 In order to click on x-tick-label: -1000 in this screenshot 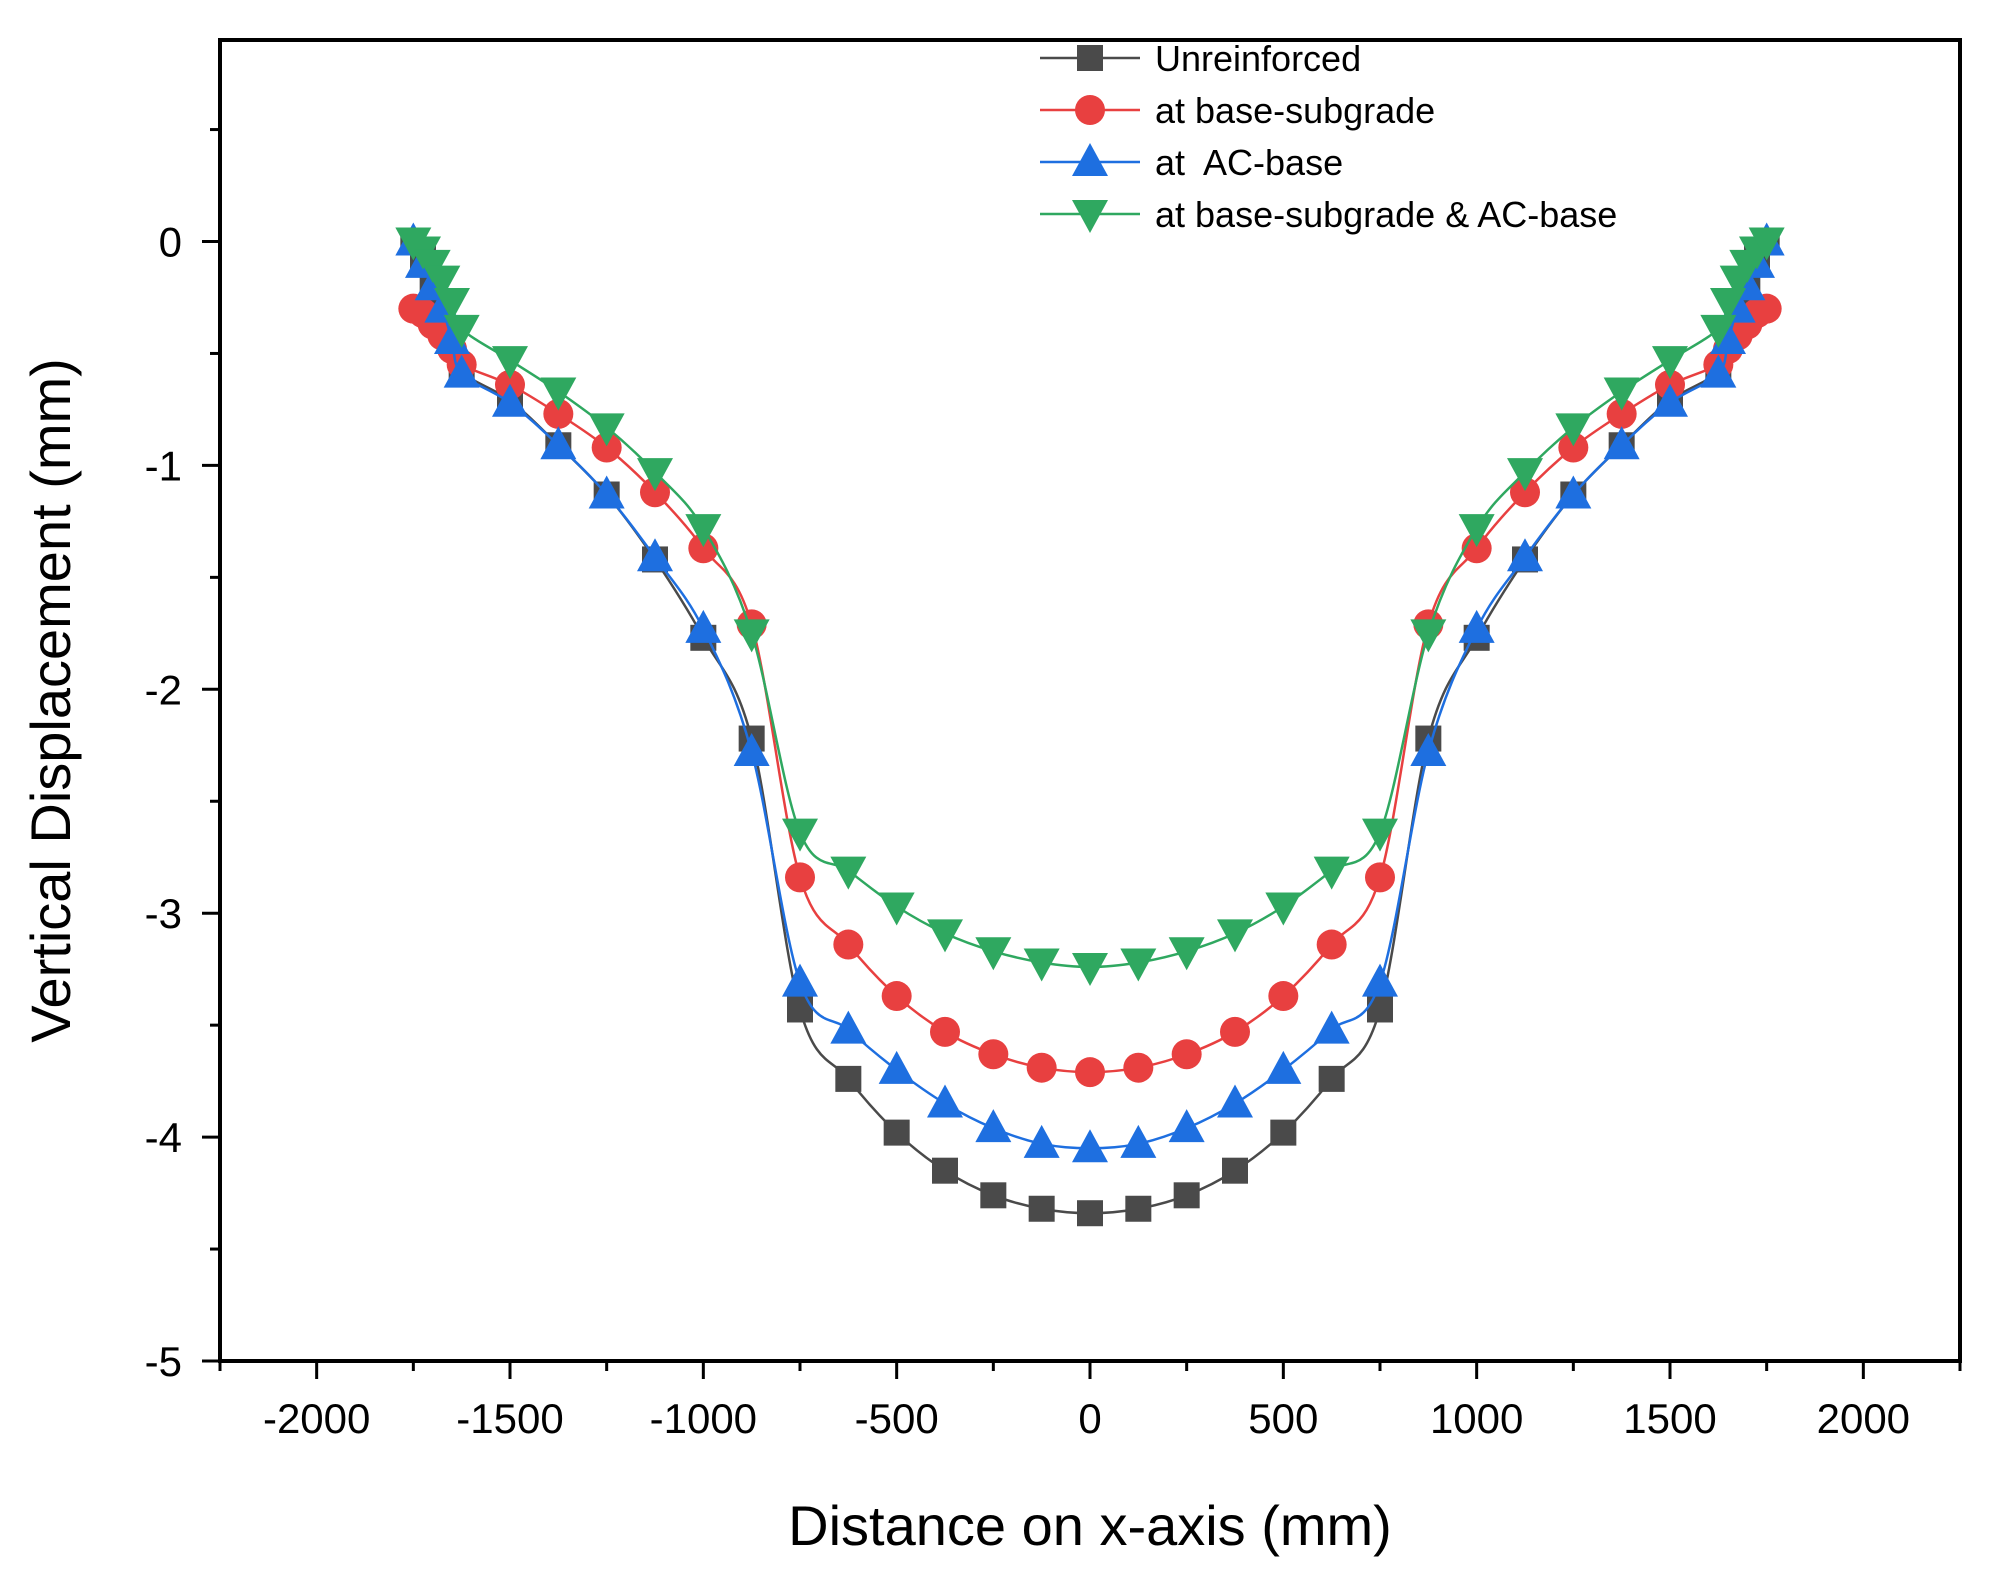, I will do `click(703, 1418)`.